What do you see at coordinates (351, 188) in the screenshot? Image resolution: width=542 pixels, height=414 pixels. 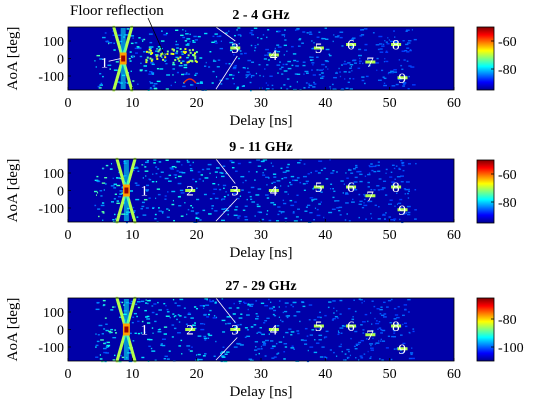 I see `cluster-label-6: 6` at bounding box center [351, 188].